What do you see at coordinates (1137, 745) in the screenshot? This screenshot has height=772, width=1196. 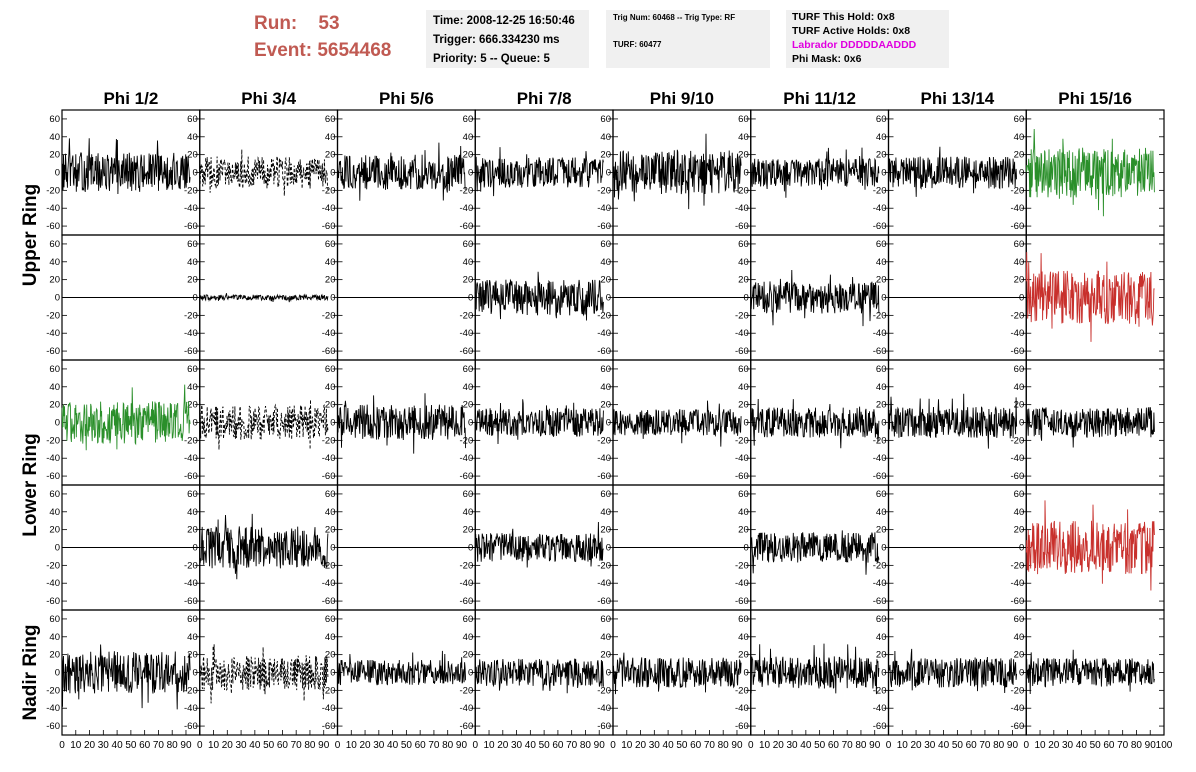 I see `x-tick-label: 80` at bounding box center [1137, 745].